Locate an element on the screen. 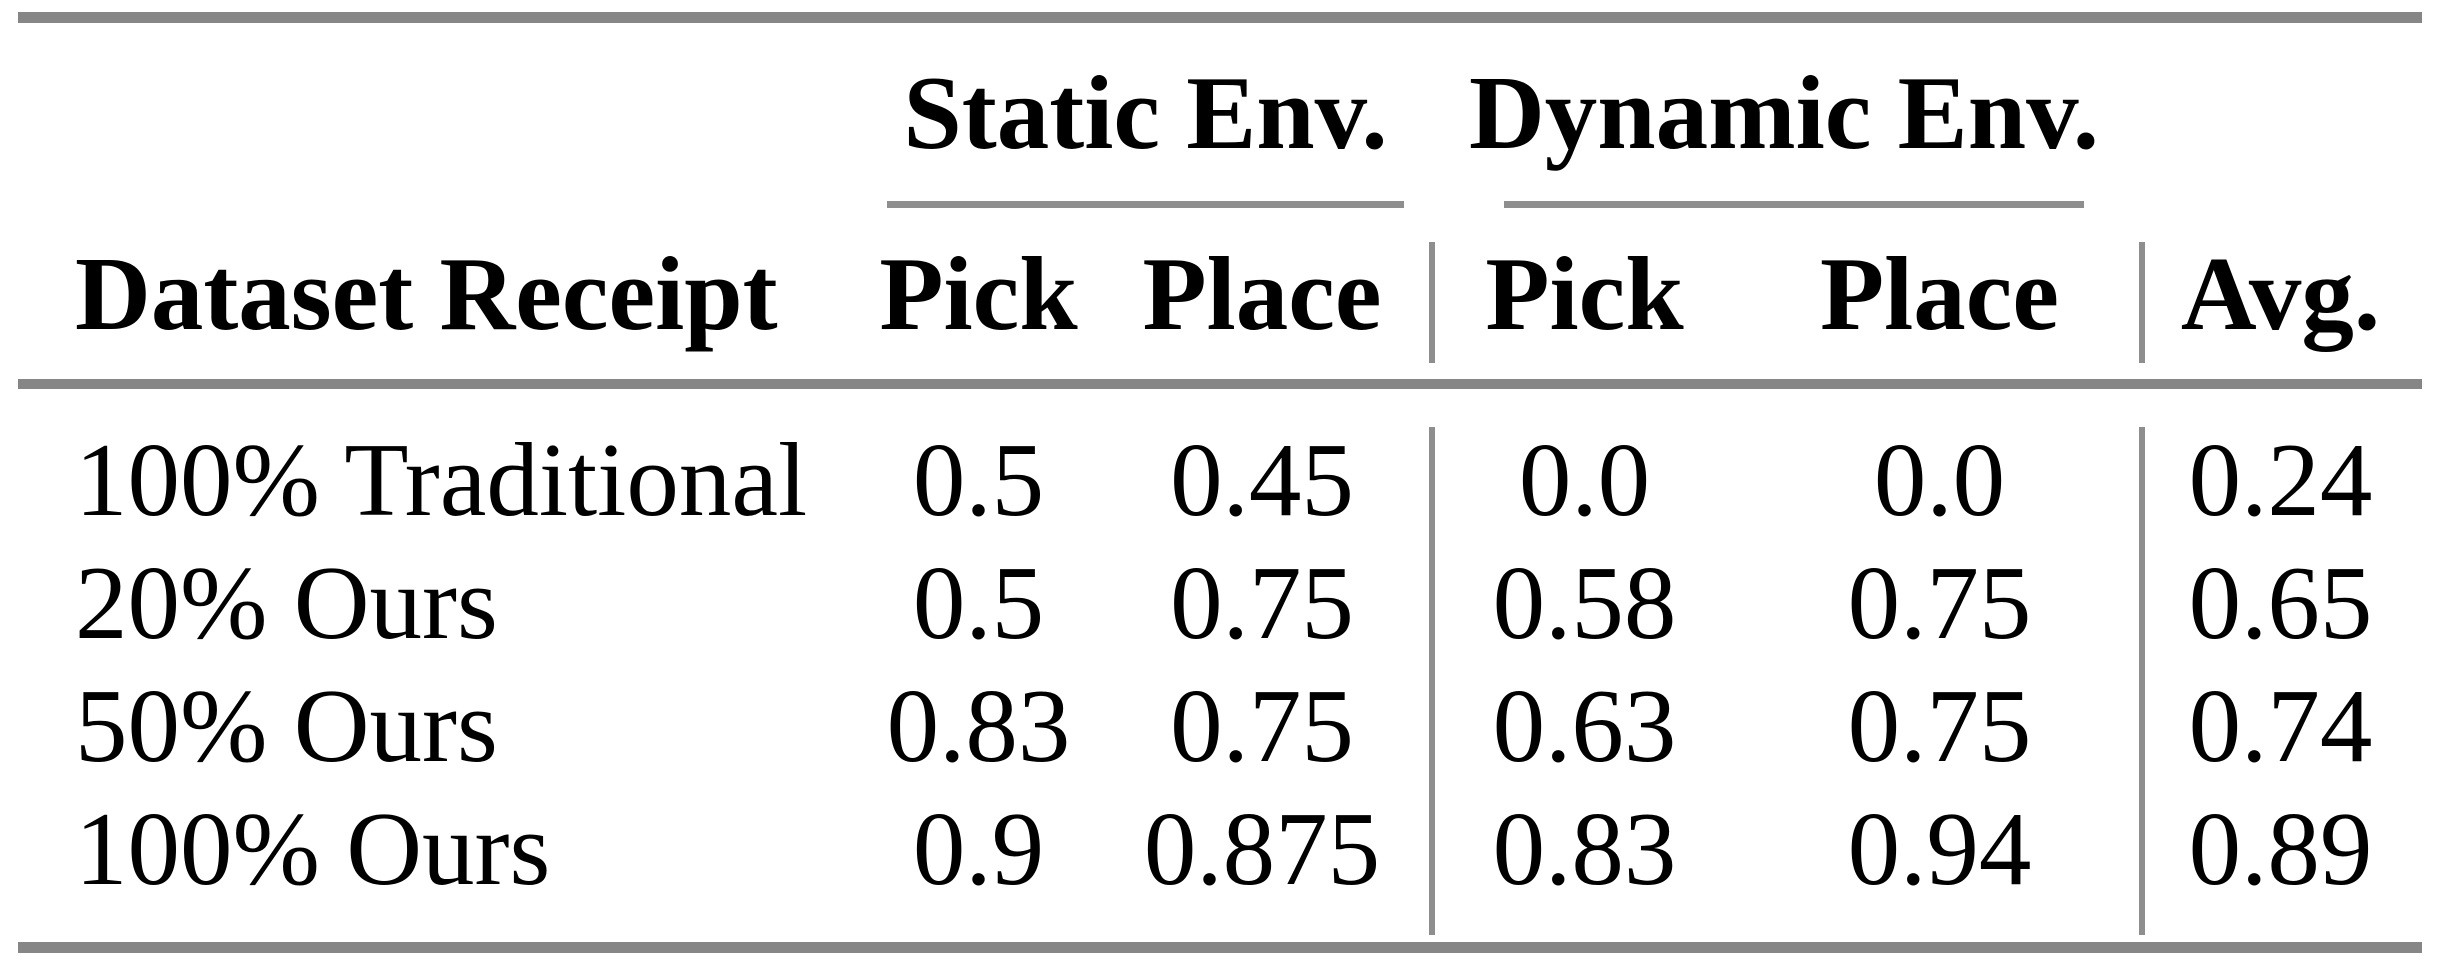 The width and height of the screenshot is (2440, 966). table-row-20pct-ours: 20% Ours 0.5 0.75 0.58 0.75 0.65 is located at coordinates (1220, 602).